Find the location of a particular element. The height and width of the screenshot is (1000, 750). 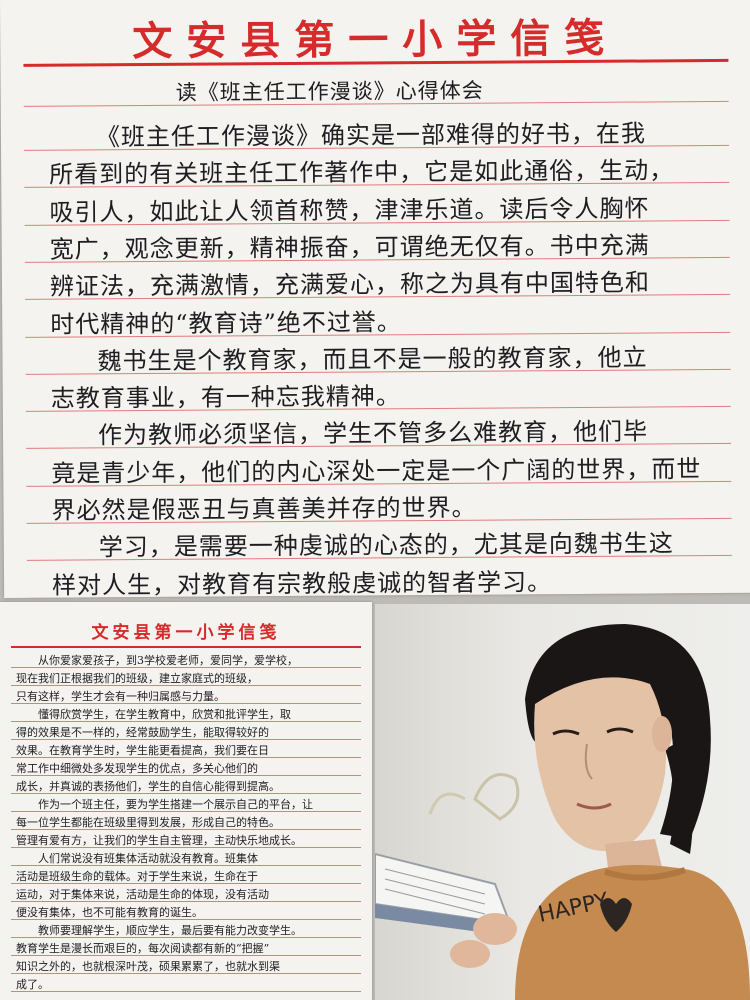

secondary-letter-line: 教师要理解学生，顺应学生，最后要有能力改变学生。 is located at coordinates (170, 930).